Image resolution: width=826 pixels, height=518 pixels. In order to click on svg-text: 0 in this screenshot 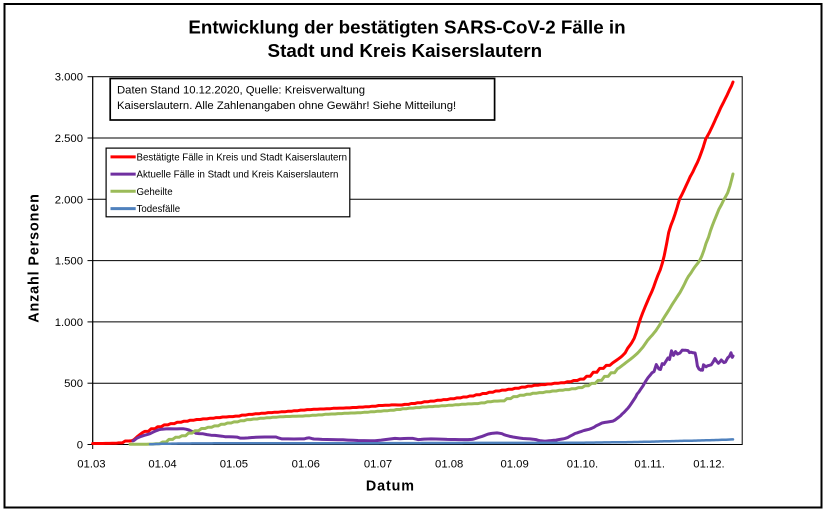, I will do `click(80, 446)`.